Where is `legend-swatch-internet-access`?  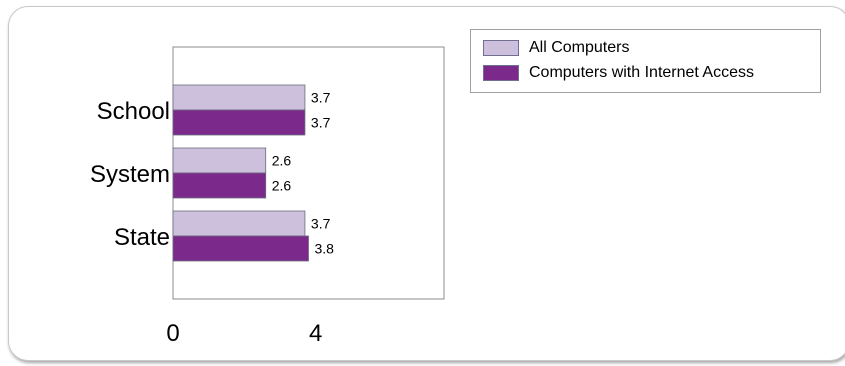
legend-swatch-internet-access is located at coordinates (501, 73).